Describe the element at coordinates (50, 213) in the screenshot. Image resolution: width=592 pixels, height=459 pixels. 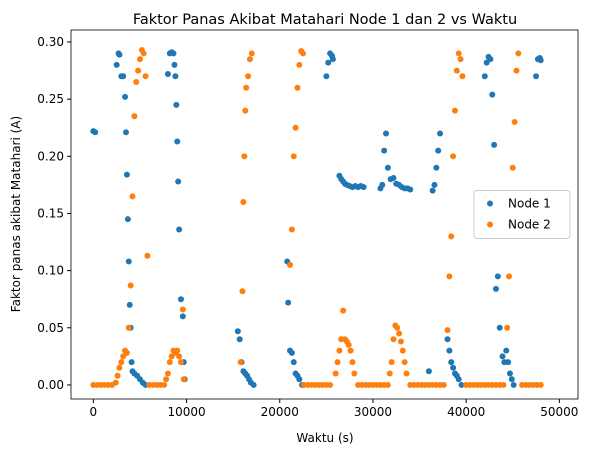
I see `y-tick-label: 0.15` at that location.